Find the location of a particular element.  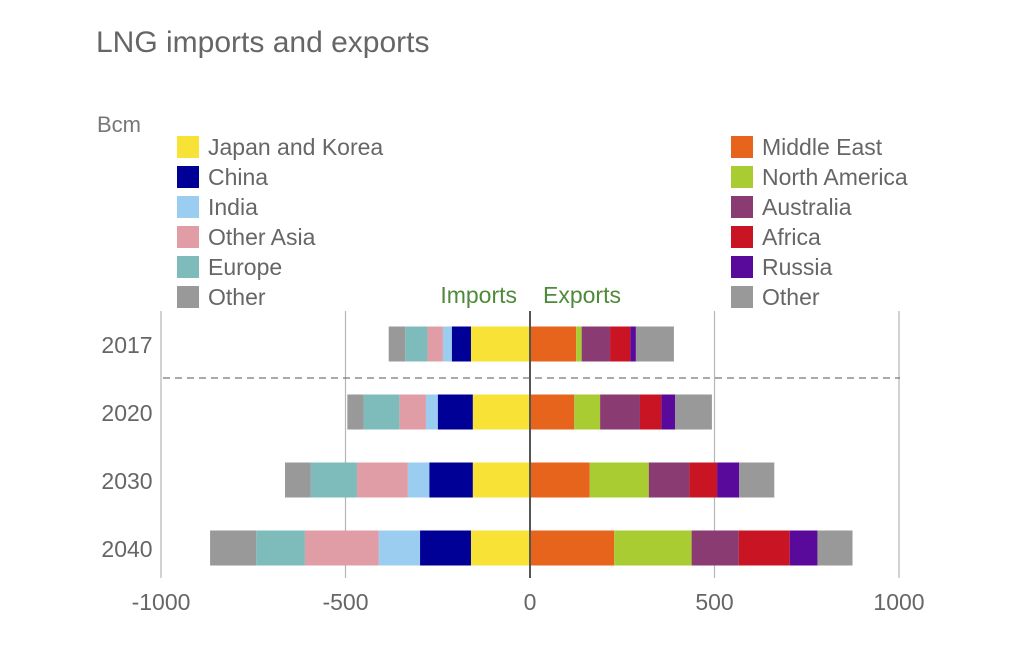

legend-label: Japan and Korea is located at coordinates (296, 146).